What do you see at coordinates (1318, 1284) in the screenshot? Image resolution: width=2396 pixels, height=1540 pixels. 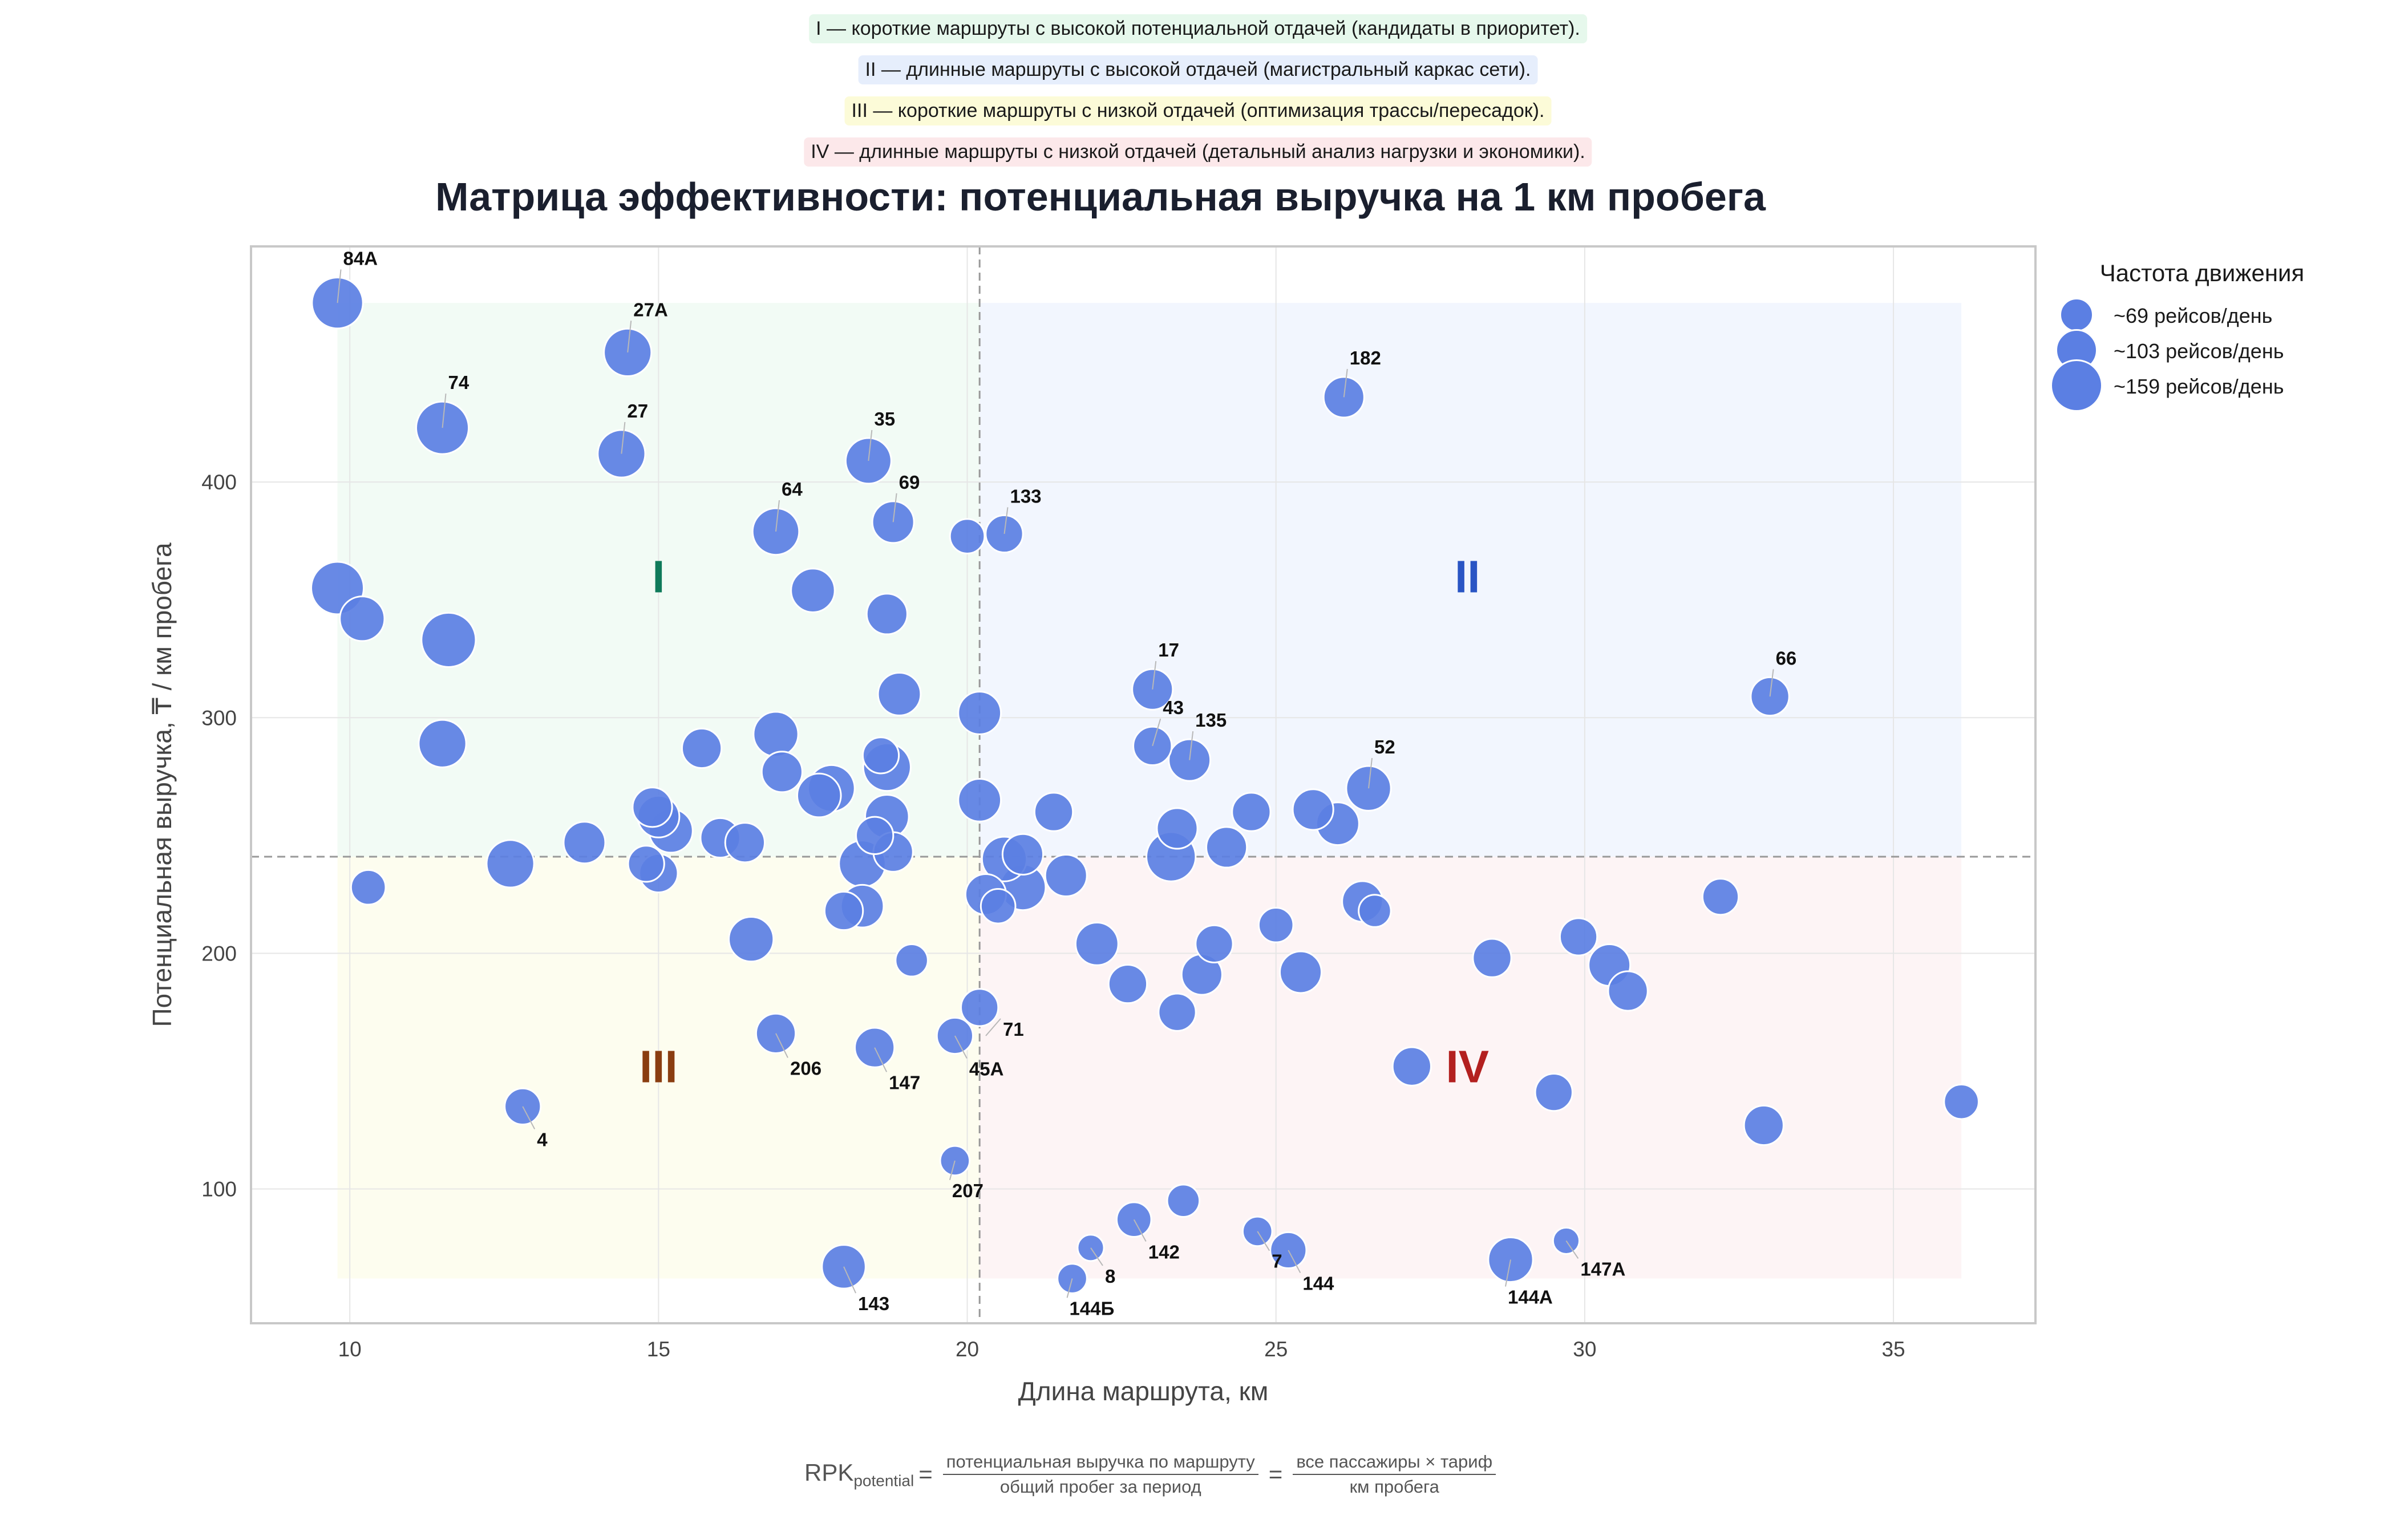 I see `point-label: 144` at bounding box center [1318, 1284].